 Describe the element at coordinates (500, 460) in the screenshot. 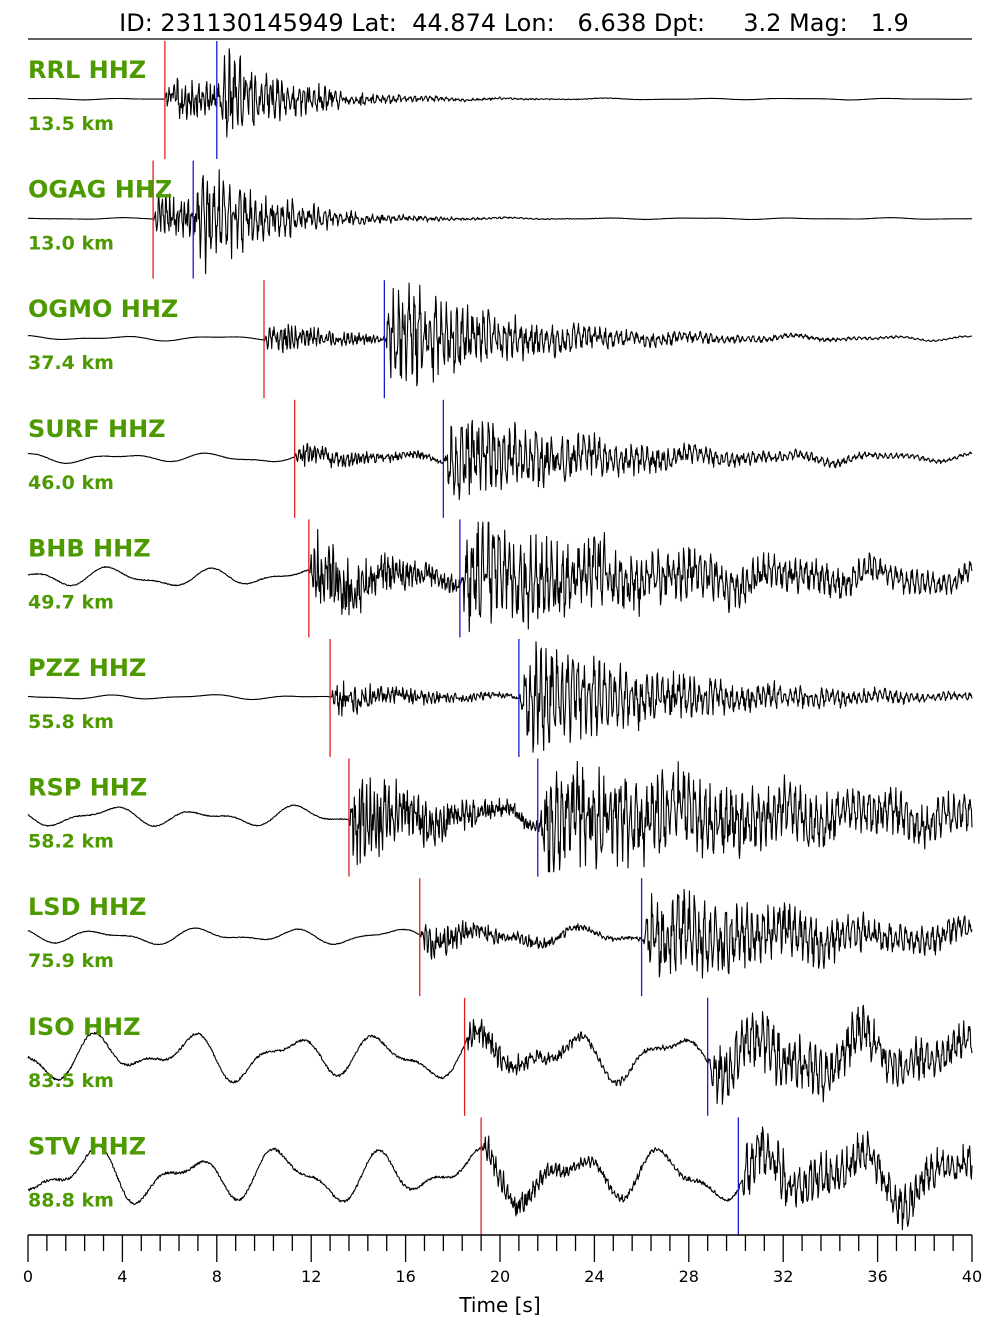

I see `trace-surf-hhz` at that location.